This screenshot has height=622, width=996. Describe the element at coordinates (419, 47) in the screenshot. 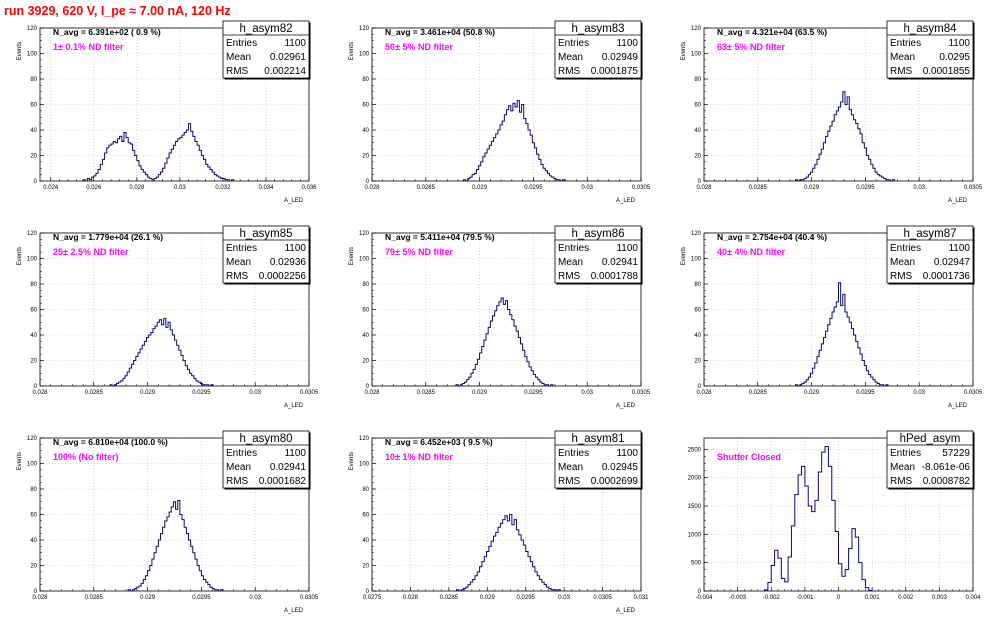

I see `filter-annotation: 50± 5% ND filter` at that location.